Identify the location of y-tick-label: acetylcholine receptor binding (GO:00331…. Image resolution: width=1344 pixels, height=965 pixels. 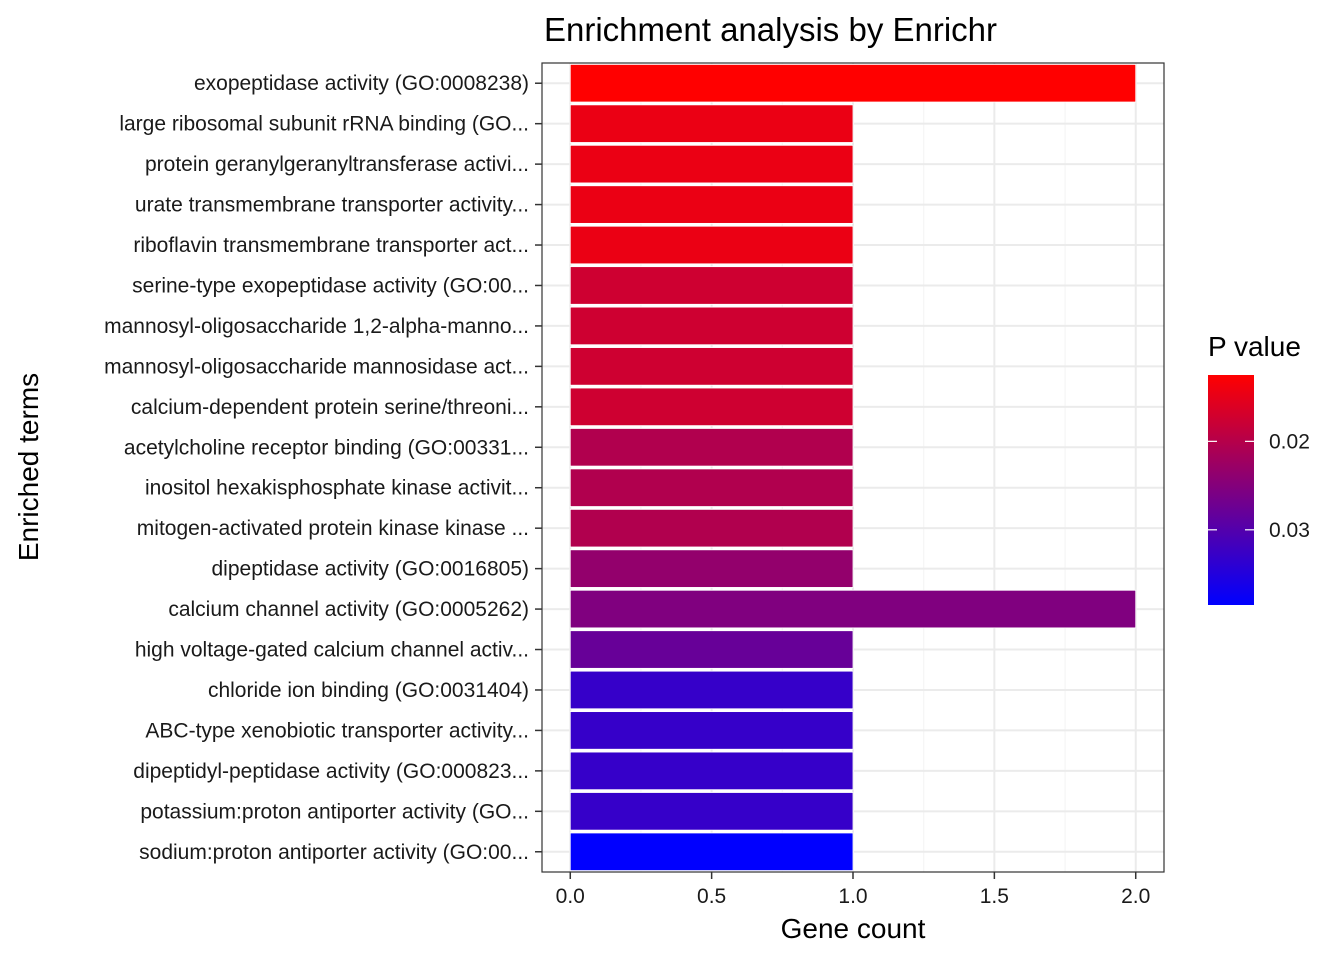
(326, 447).